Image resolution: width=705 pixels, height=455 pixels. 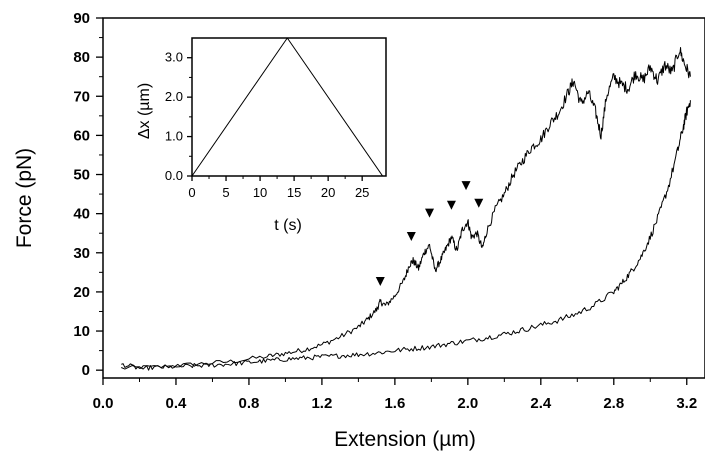 What do you see at coordinates (144, 111) in the screenshot?
I see `inset-y-axis-title: Δx (µm)` at bounding box center [144, 111].